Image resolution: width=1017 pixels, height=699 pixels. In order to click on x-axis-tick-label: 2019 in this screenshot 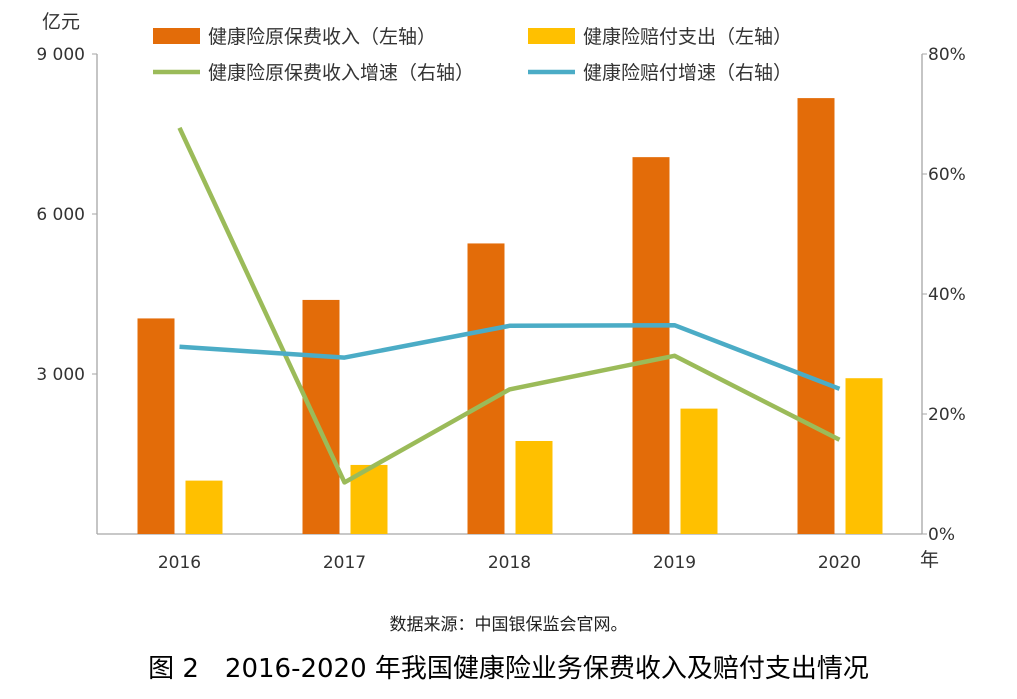, I will do `click(674, 563)`.